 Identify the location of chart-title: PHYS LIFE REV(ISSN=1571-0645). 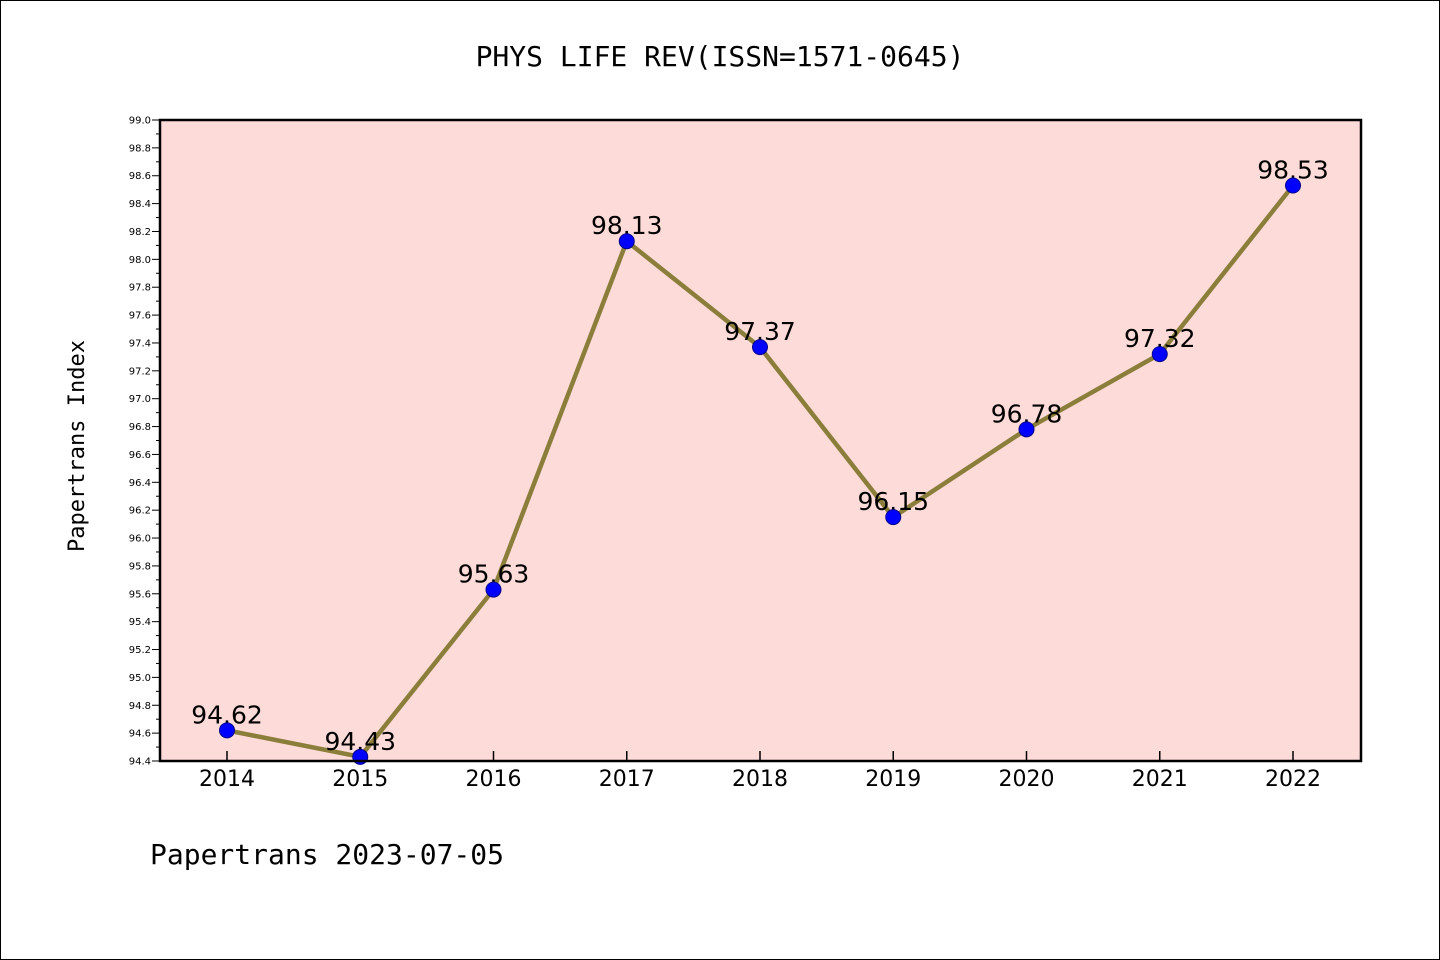
(720, 56).